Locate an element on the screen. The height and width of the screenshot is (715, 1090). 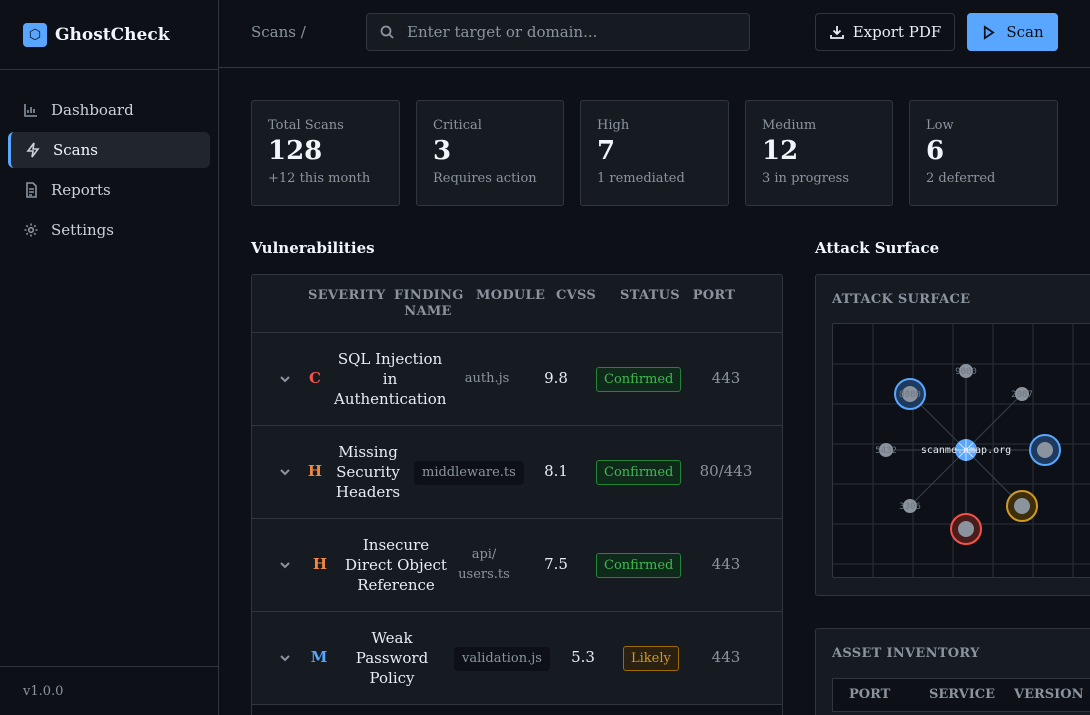
severity-badge: M is located at coordinates (319, 657).